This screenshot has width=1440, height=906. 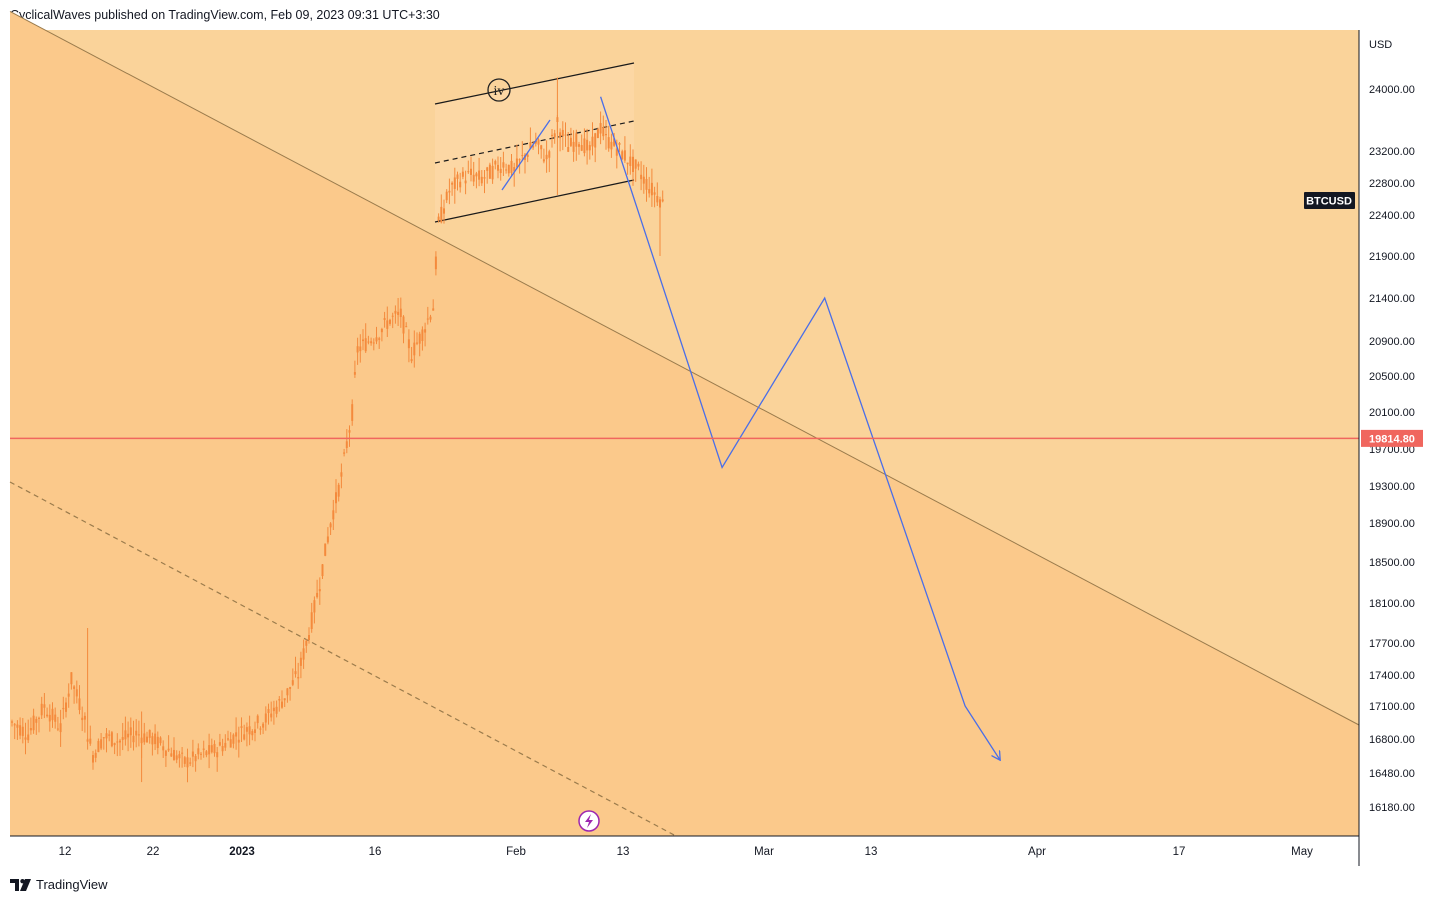 What do you see at coordinates (1392, 487) in the screenshot?
I see `y-tick-label: 19300.00` at bounding box center [1392, 487].